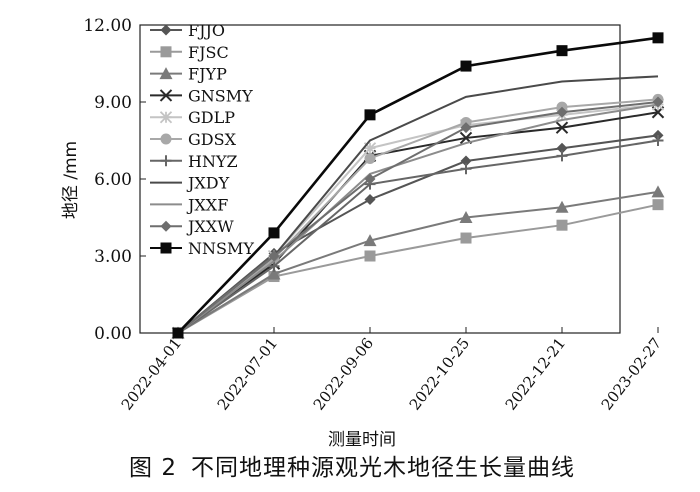 Image resolution: width=700 pixels, height=492 pixels. Describe the element at coordinates (562, 127) in the screenshot. I see `data-point-gnsmy` at that location.